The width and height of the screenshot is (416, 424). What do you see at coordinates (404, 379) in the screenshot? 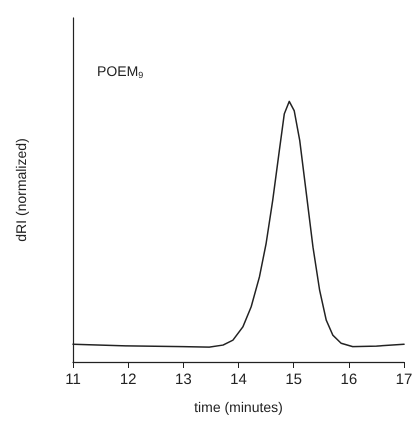
I see `x-tick-label: 17` at bounding box center [404, 379].